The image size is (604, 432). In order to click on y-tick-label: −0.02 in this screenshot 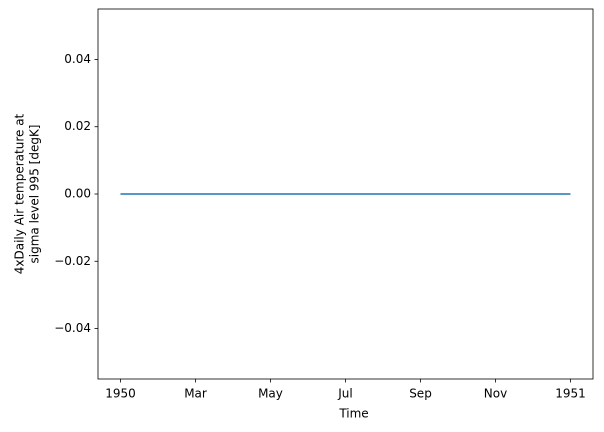, I will do `click(72, 261)`.